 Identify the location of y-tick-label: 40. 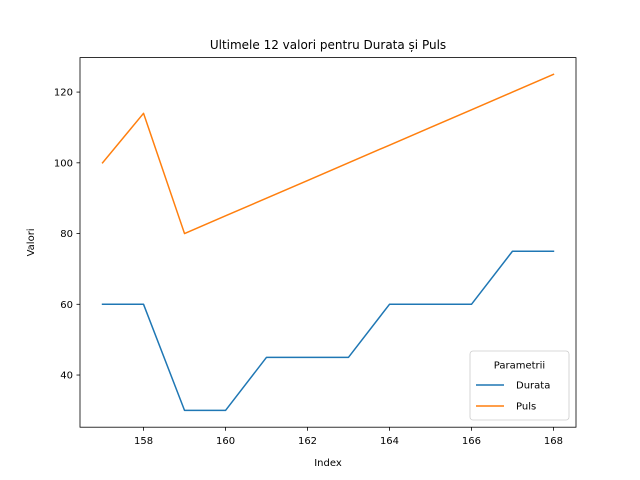
(66, 376).